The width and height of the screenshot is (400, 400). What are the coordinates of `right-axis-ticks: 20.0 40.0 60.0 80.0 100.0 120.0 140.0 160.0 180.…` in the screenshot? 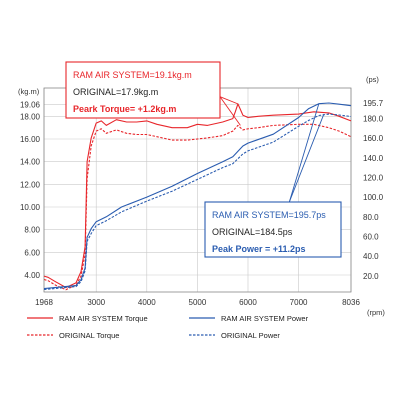 It's located at (373, 190).